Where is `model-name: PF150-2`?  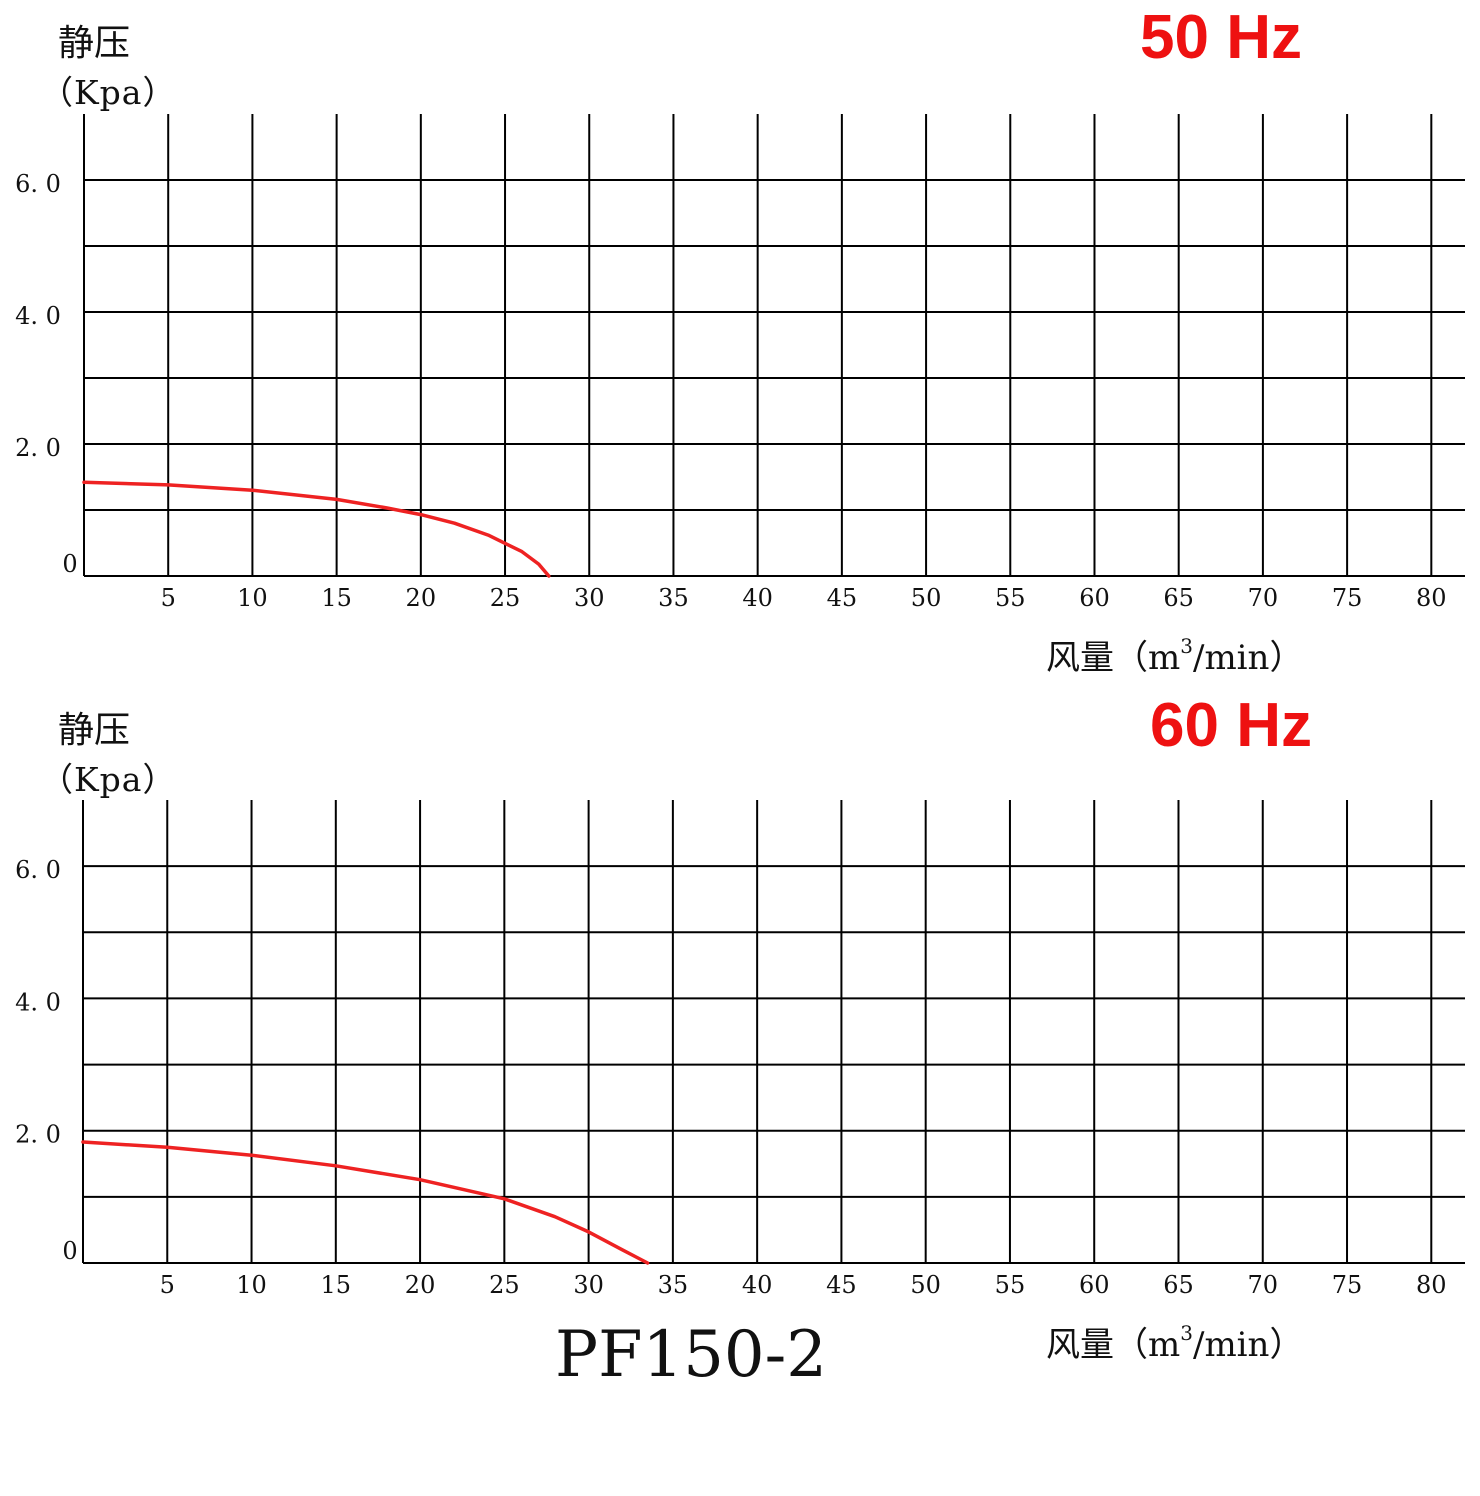 model-name: PF150-2 is located at coordinates (691, 1355).